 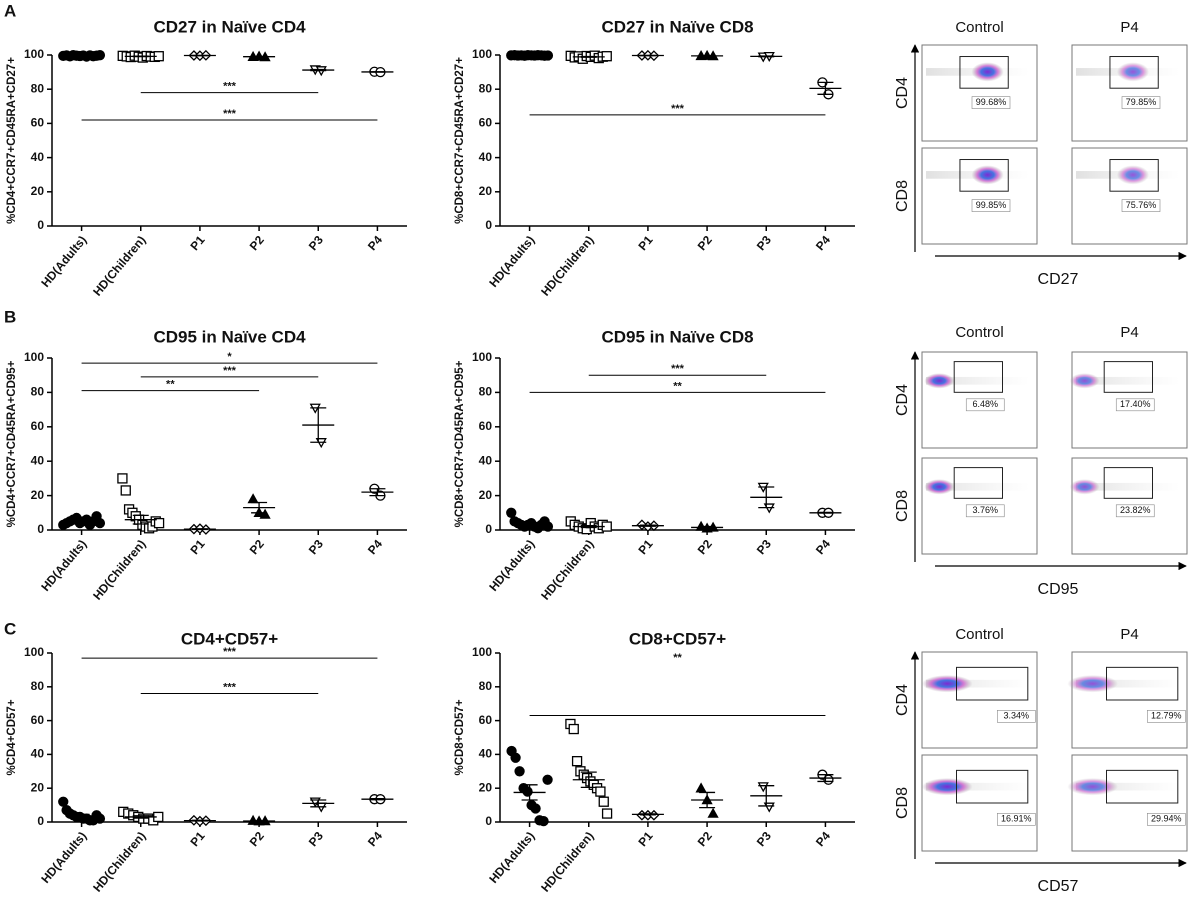 What do you see at coordinates (229, 357) in the screenshot?
I see `significance-label: *` at bounding box center [229, 357].